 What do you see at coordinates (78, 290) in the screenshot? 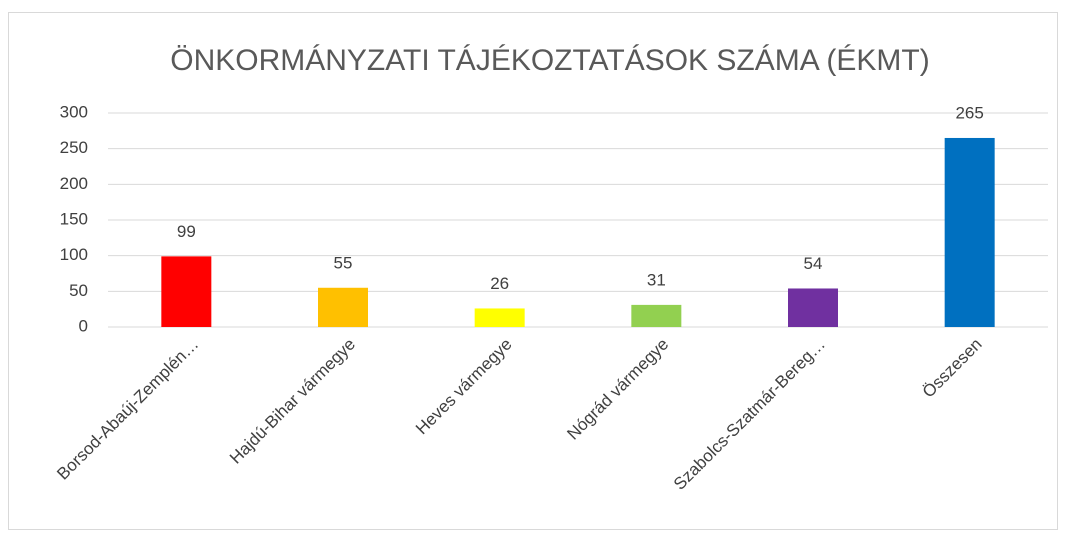
I see `y-tick-label: 50` at bounding box center [78, 290].